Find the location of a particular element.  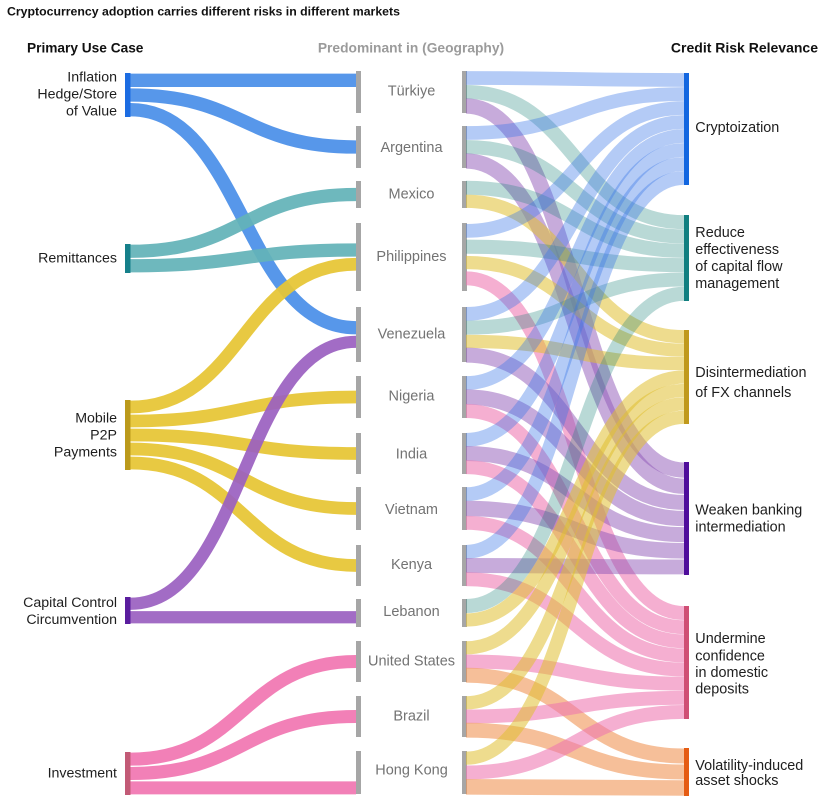

svg-text: effectiveness is located at coordinates (737, 250).